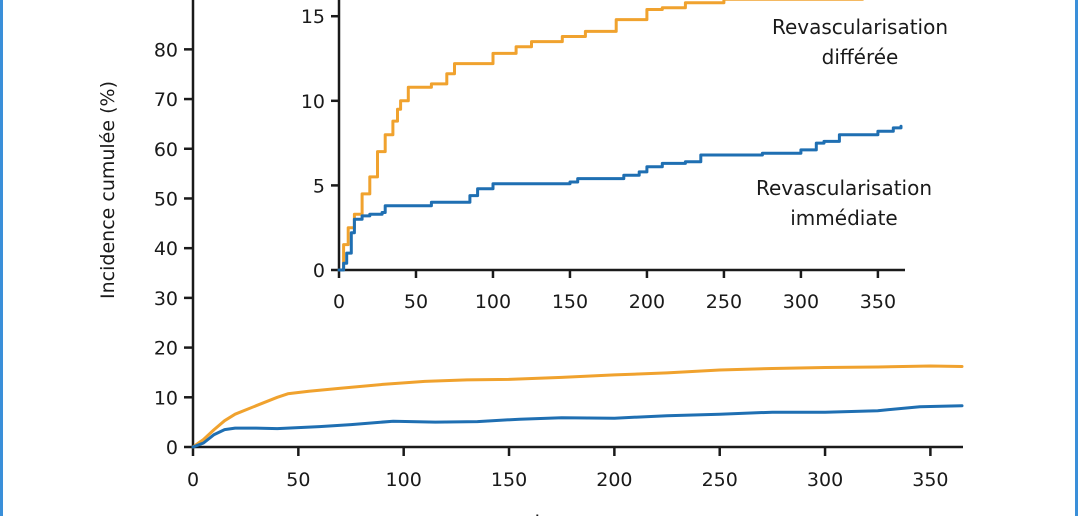  Describe the element at coordinates (860, 57) in the screenshot. I see `legend-label-1: différée` at that location.